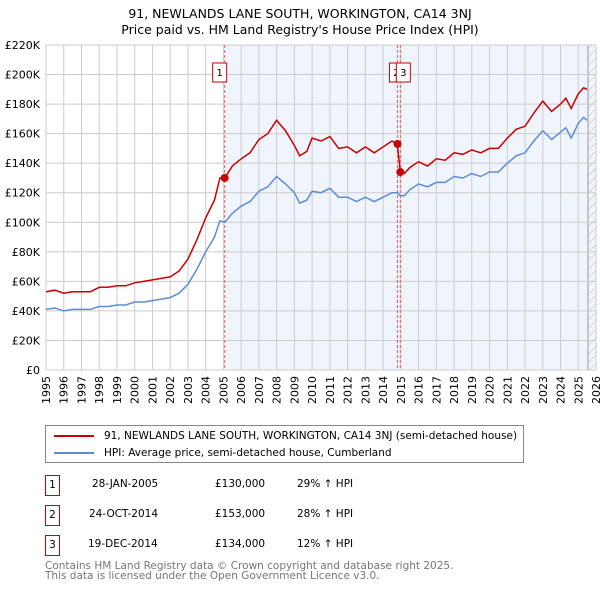  Describe the element at coordinates (74, 453) in the screenshot. I see `legend-swatch-hpi` at that location.